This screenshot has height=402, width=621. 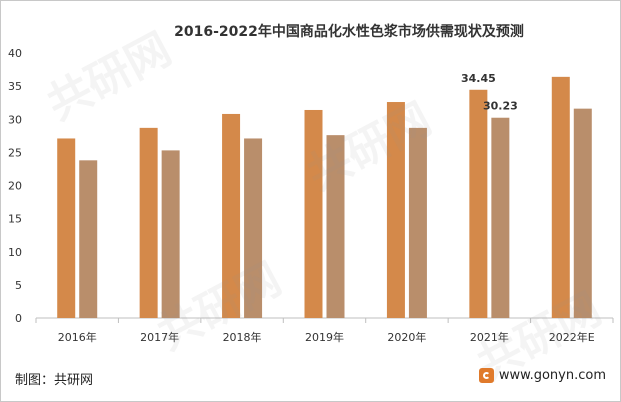 What do you see at coordinates (349, 31) in the screenshot?
I see `chart-title: 2016-2022年中国商品化水性色浆市场供需现状及预测` at bounding box center [349, 31].